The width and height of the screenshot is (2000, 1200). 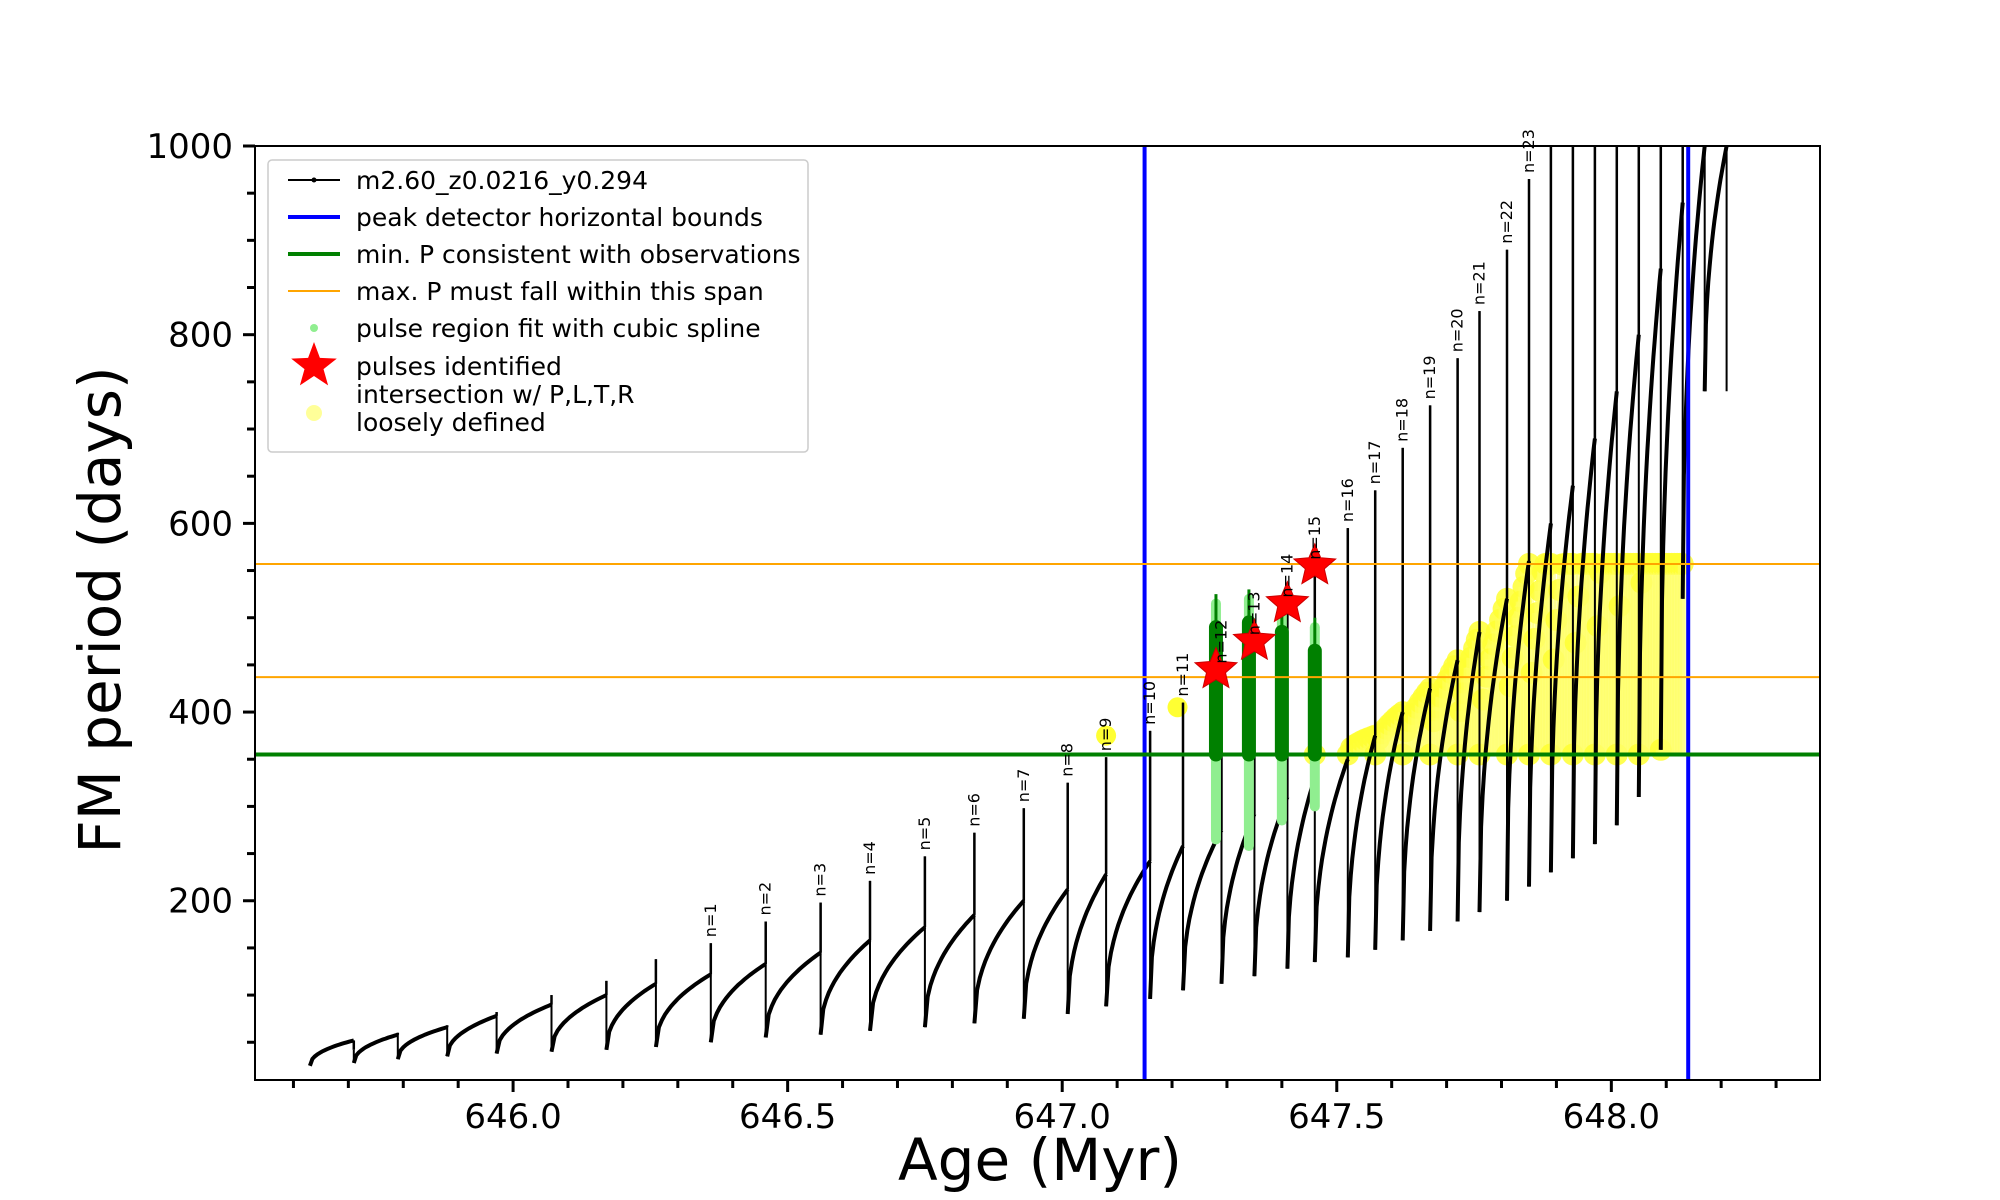 I want to click on y-tick-label: 800, so click(x=200, y=336).